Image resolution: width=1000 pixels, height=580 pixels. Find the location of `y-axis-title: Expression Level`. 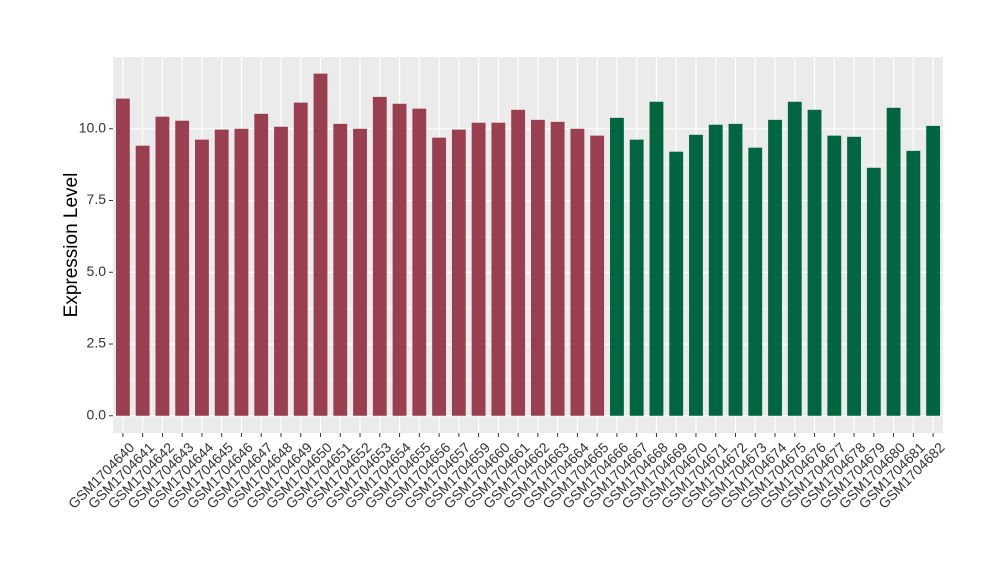

y-axis-title: Expression Level is located at coordinates (71, 245).